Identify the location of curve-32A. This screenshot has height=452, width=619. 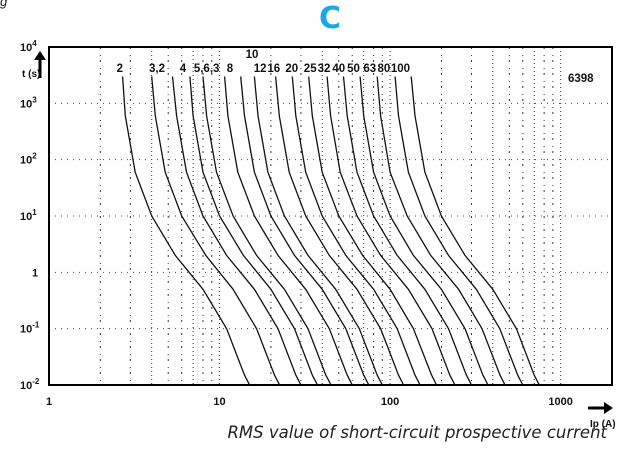
(391, 231).